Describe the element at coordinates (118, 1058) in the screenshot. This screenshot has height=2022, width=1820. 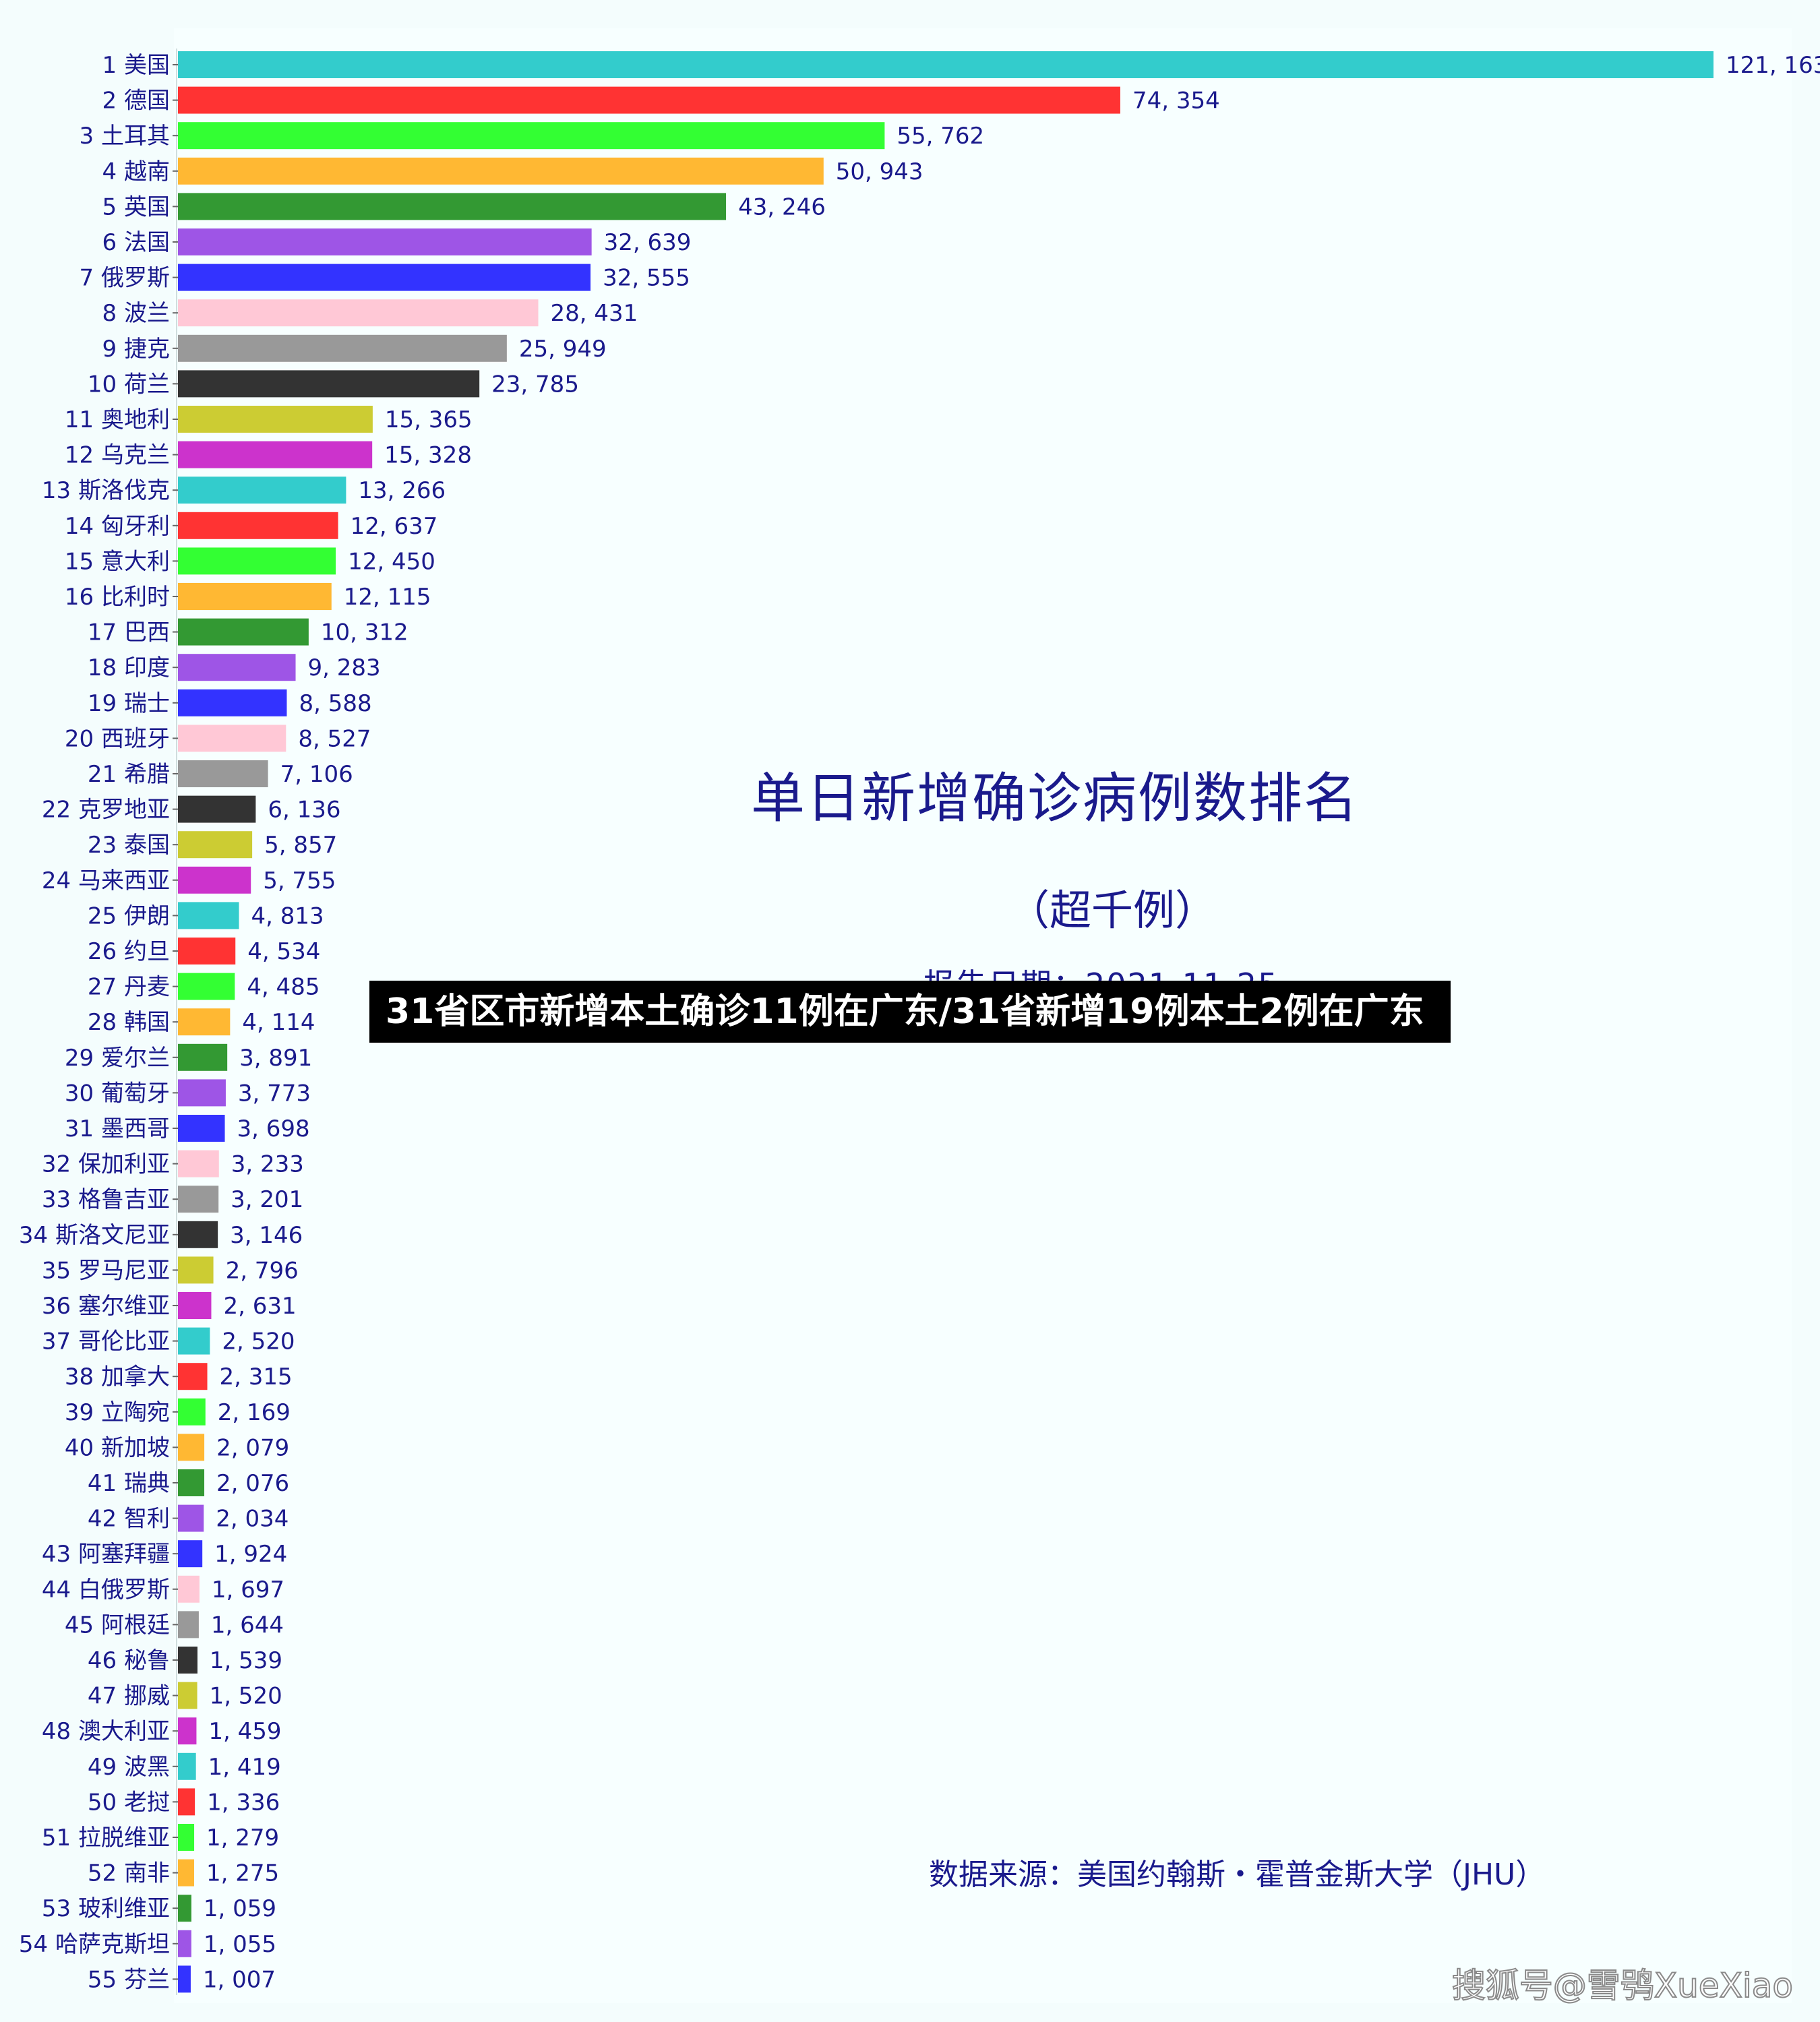
I see `category-label: 29 爱尔兰` at that location.